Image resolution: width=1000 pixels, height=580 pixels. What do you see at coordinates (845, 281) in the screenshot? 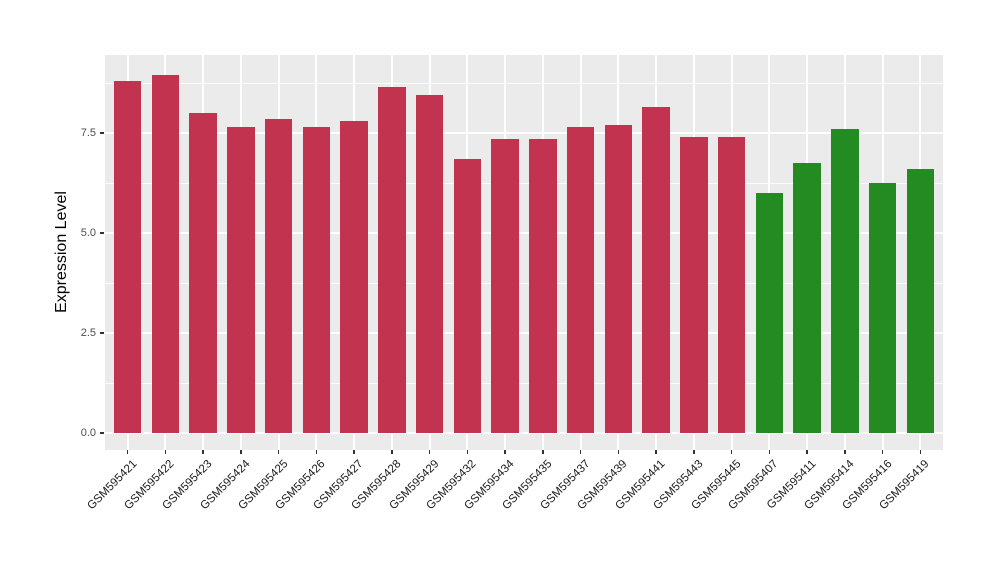
I see `bar-GSM595414` at bounding box center [845, 281].